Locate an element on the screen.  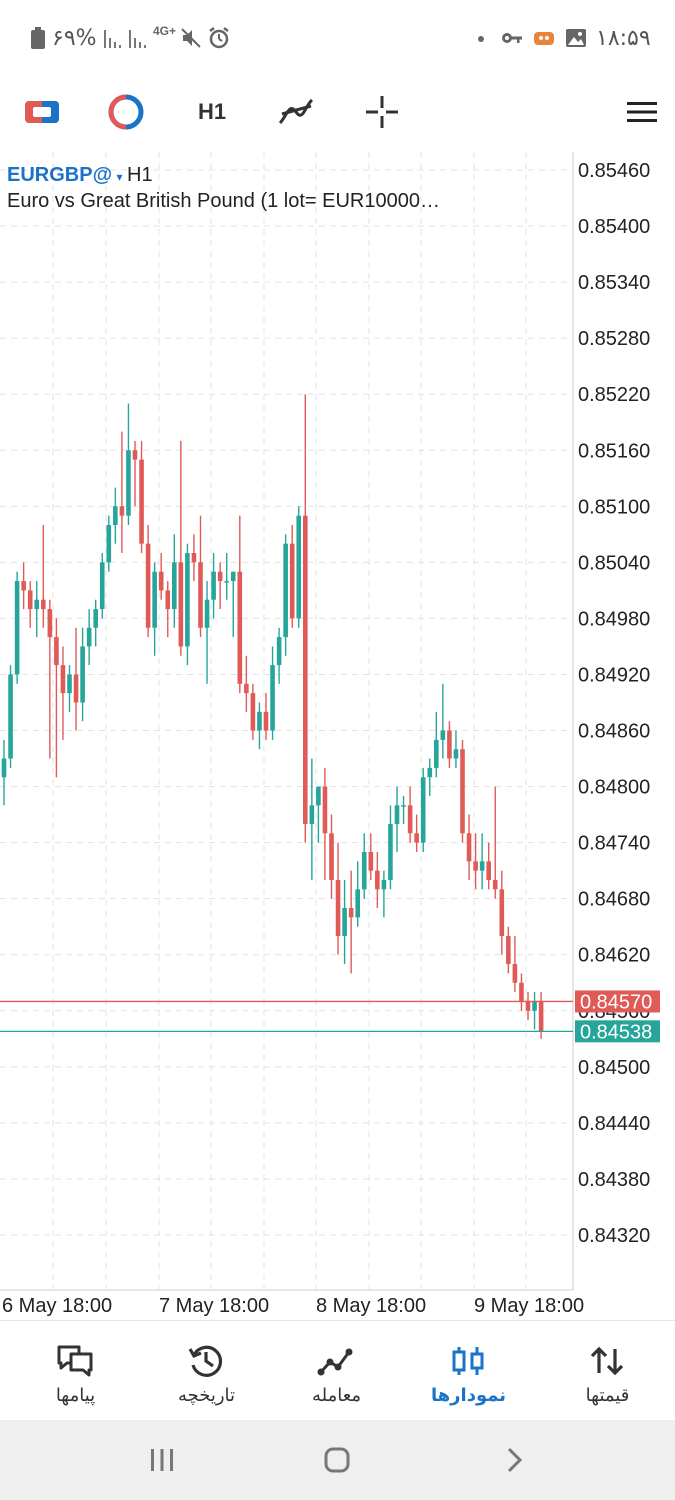
ask-price-tag is located at coordinates (617, 1001).